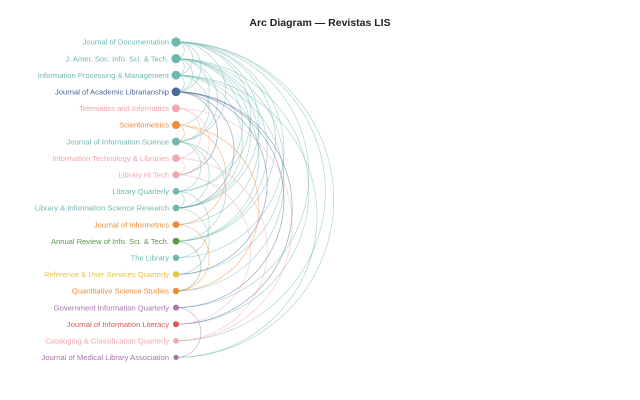  What do you see at coordinates (110, 158) in the screenshot?
I see `node-label: Information Technology & Libraries` at bounding box center [110, 158].